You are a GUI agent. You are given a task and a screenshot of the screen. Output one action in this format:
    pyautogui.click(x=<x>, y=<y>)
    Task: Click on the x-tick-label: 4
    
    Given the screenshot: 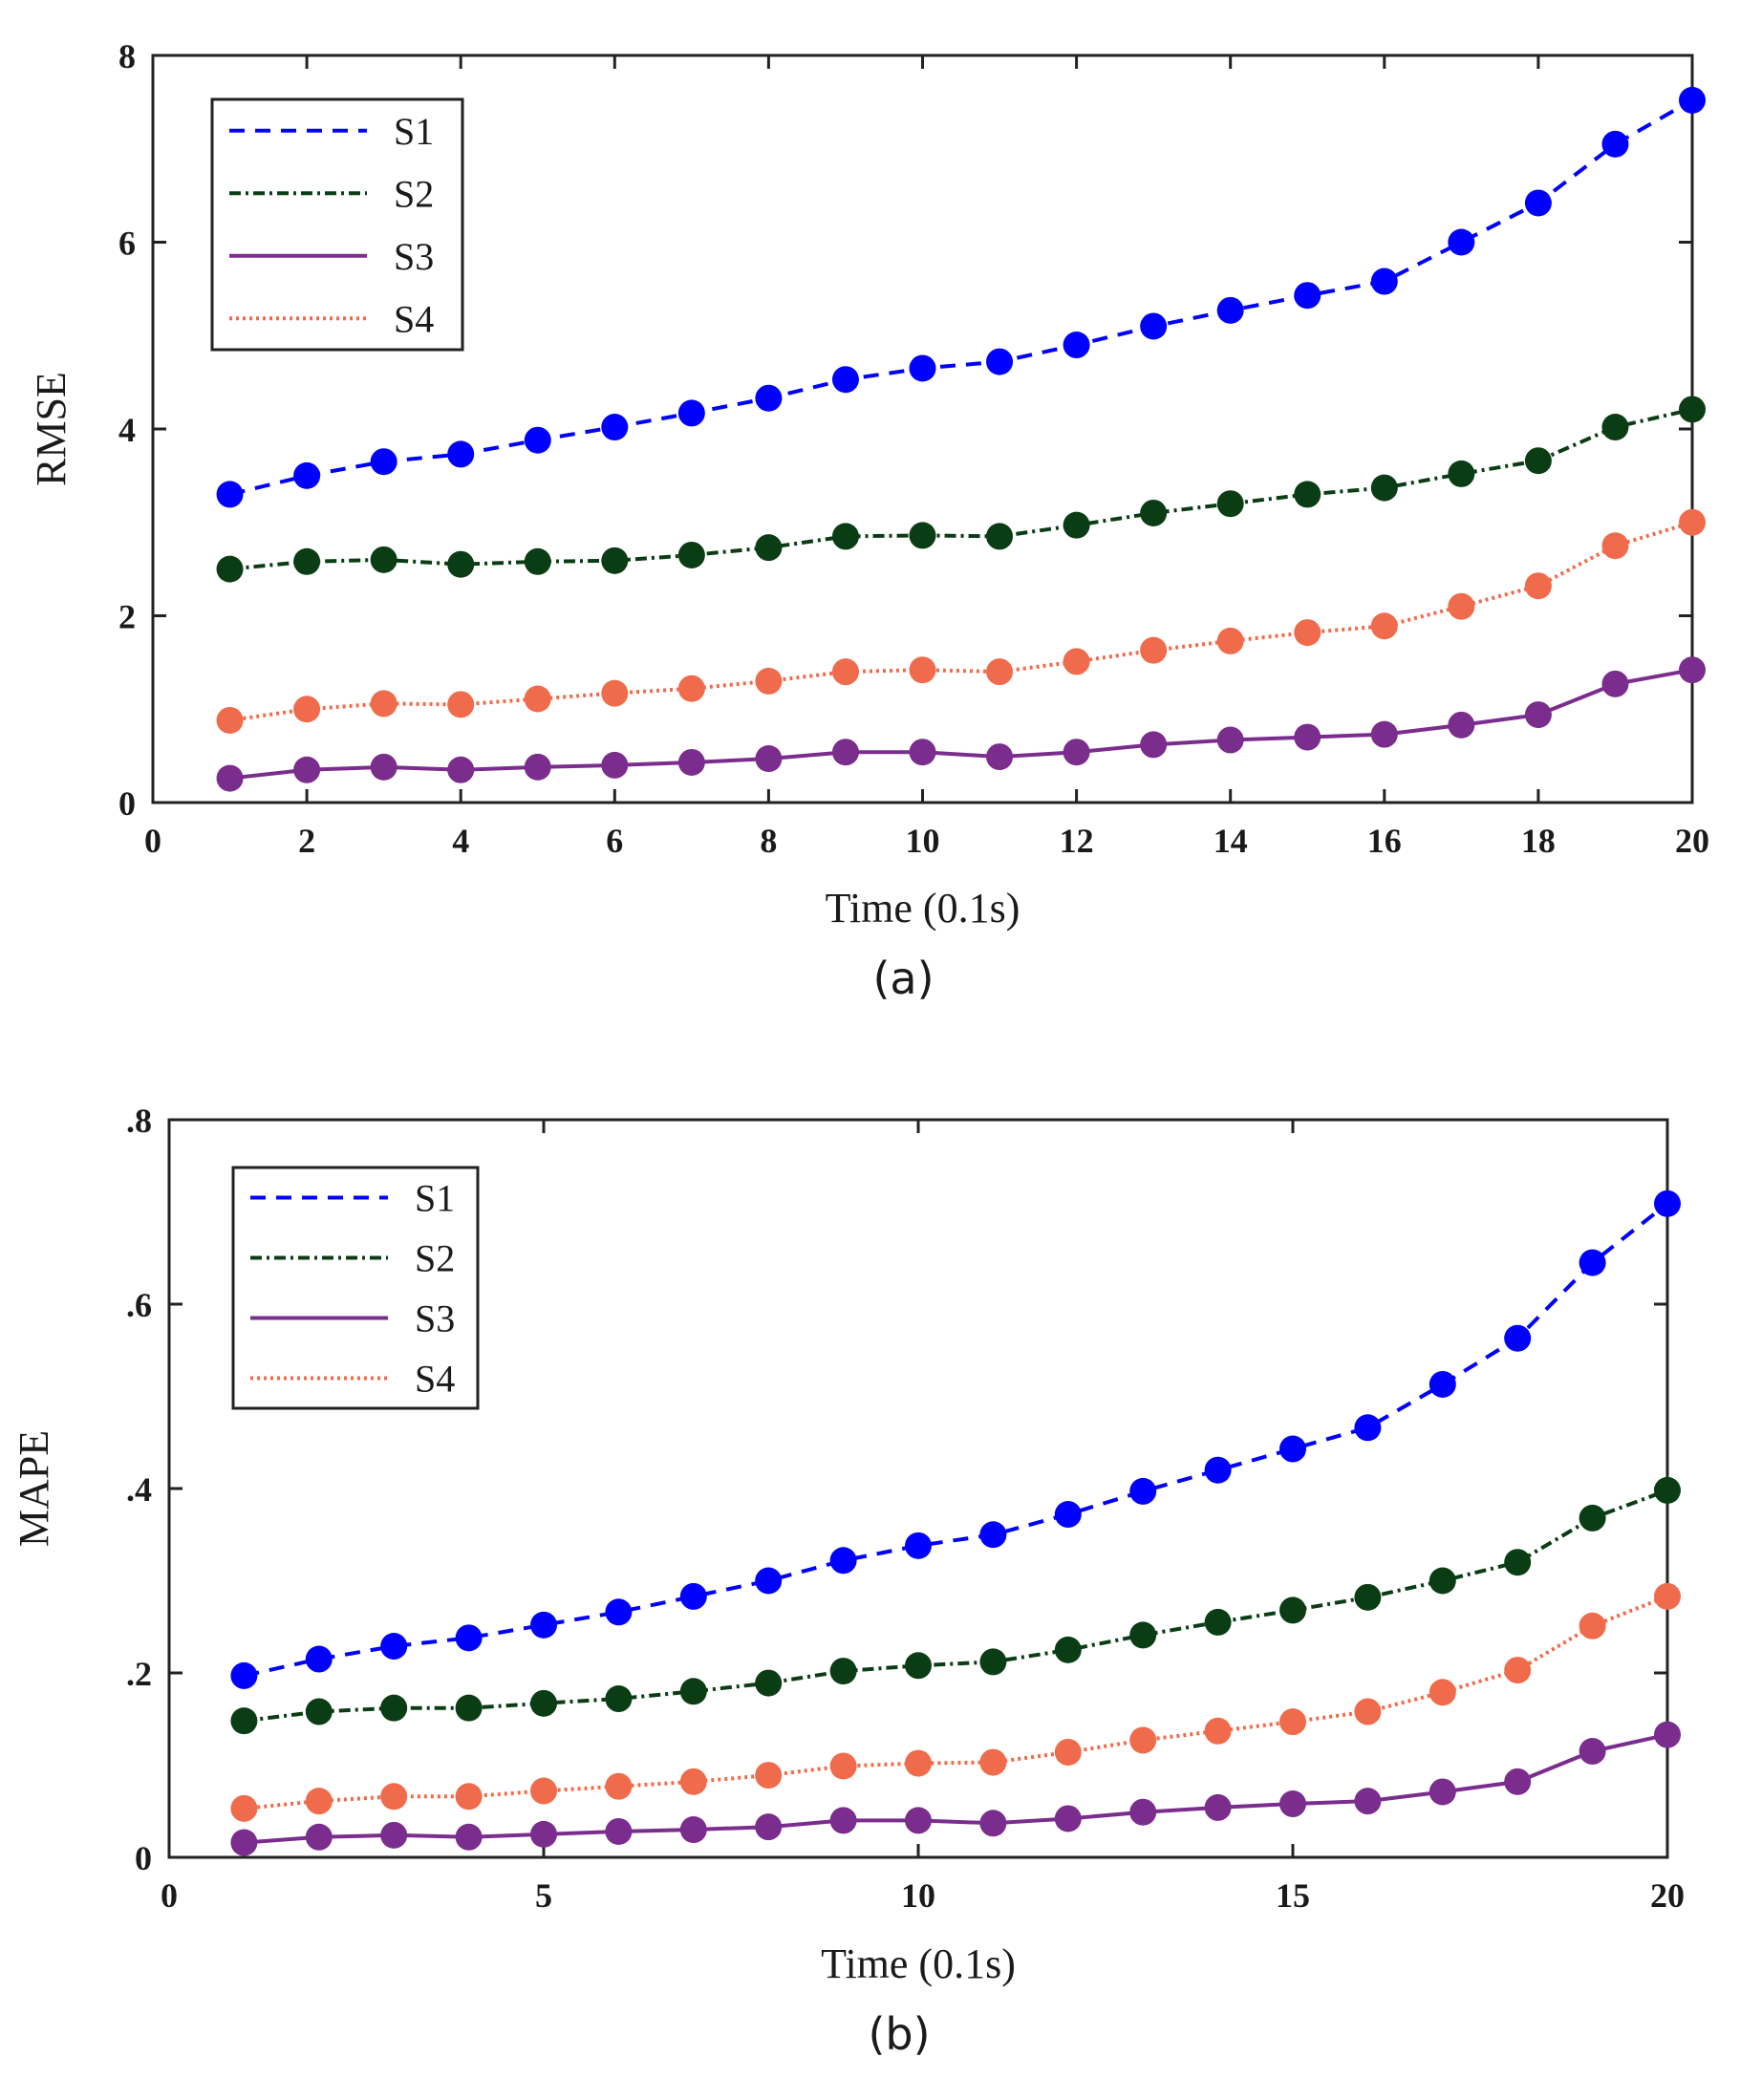 What is the action you would take?
    pyautogui.click(x=460, y=841)
    